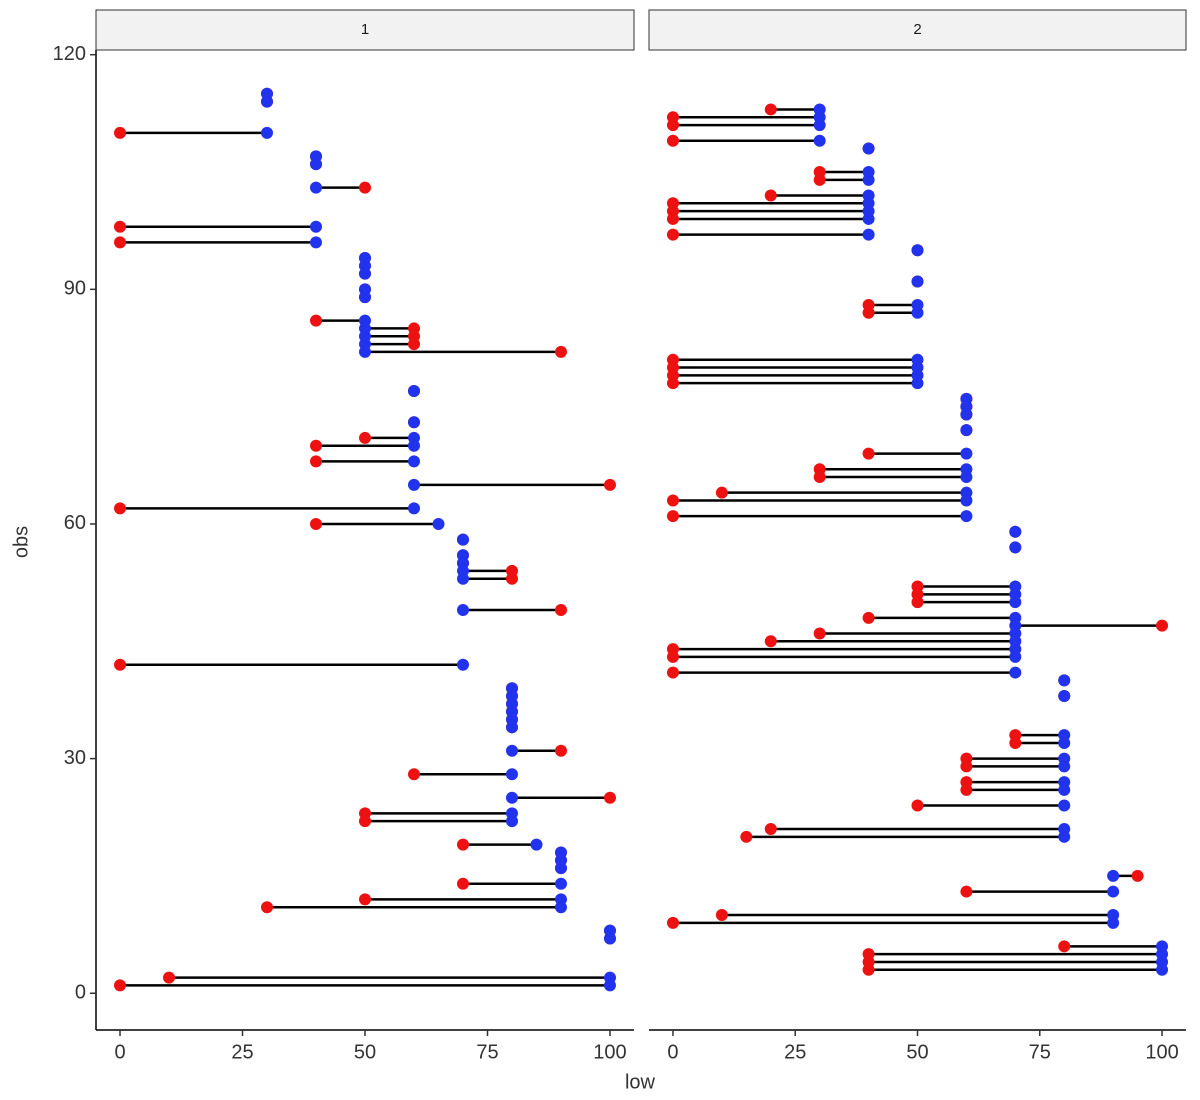 The image size is (1200, 1100). I want to click on x-tick-label: 0, so click(672, 1052).